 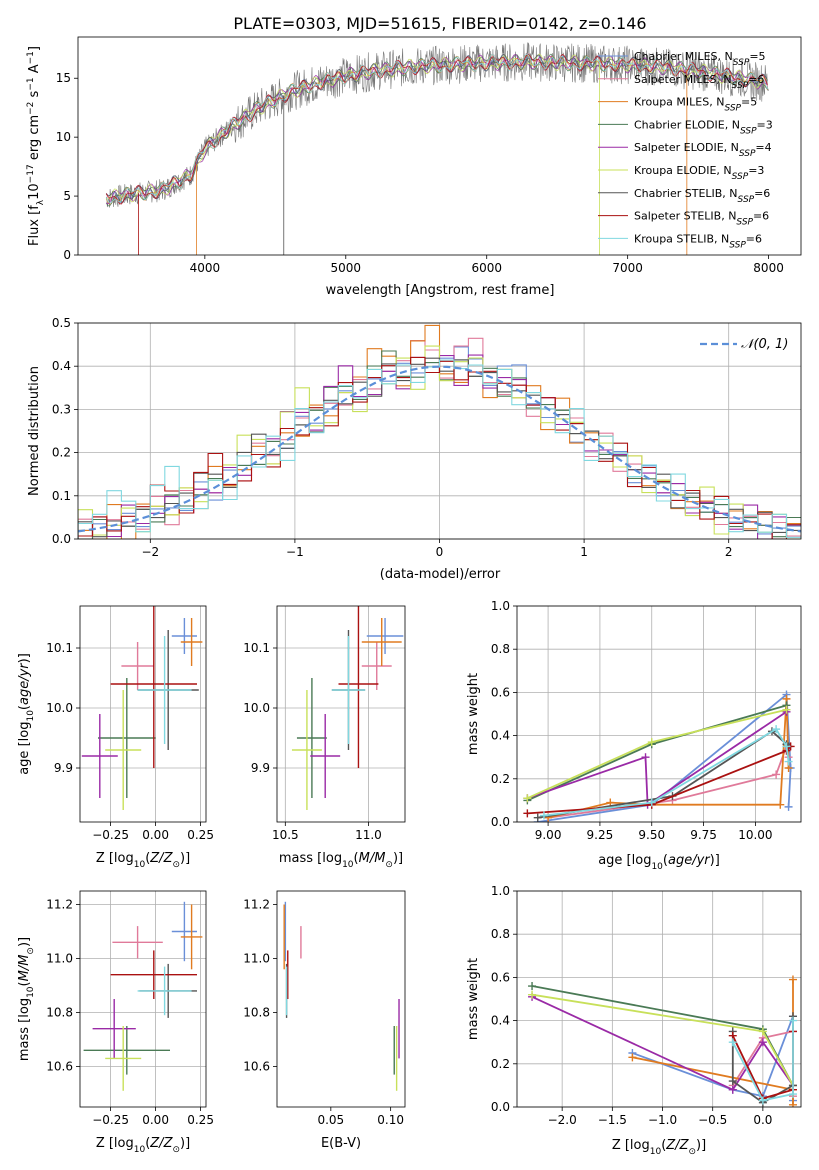 What do you see at coordinates (63, 78) in the screenshot?
I see `y-tick-label: 15` at bounding box center [63, 78].